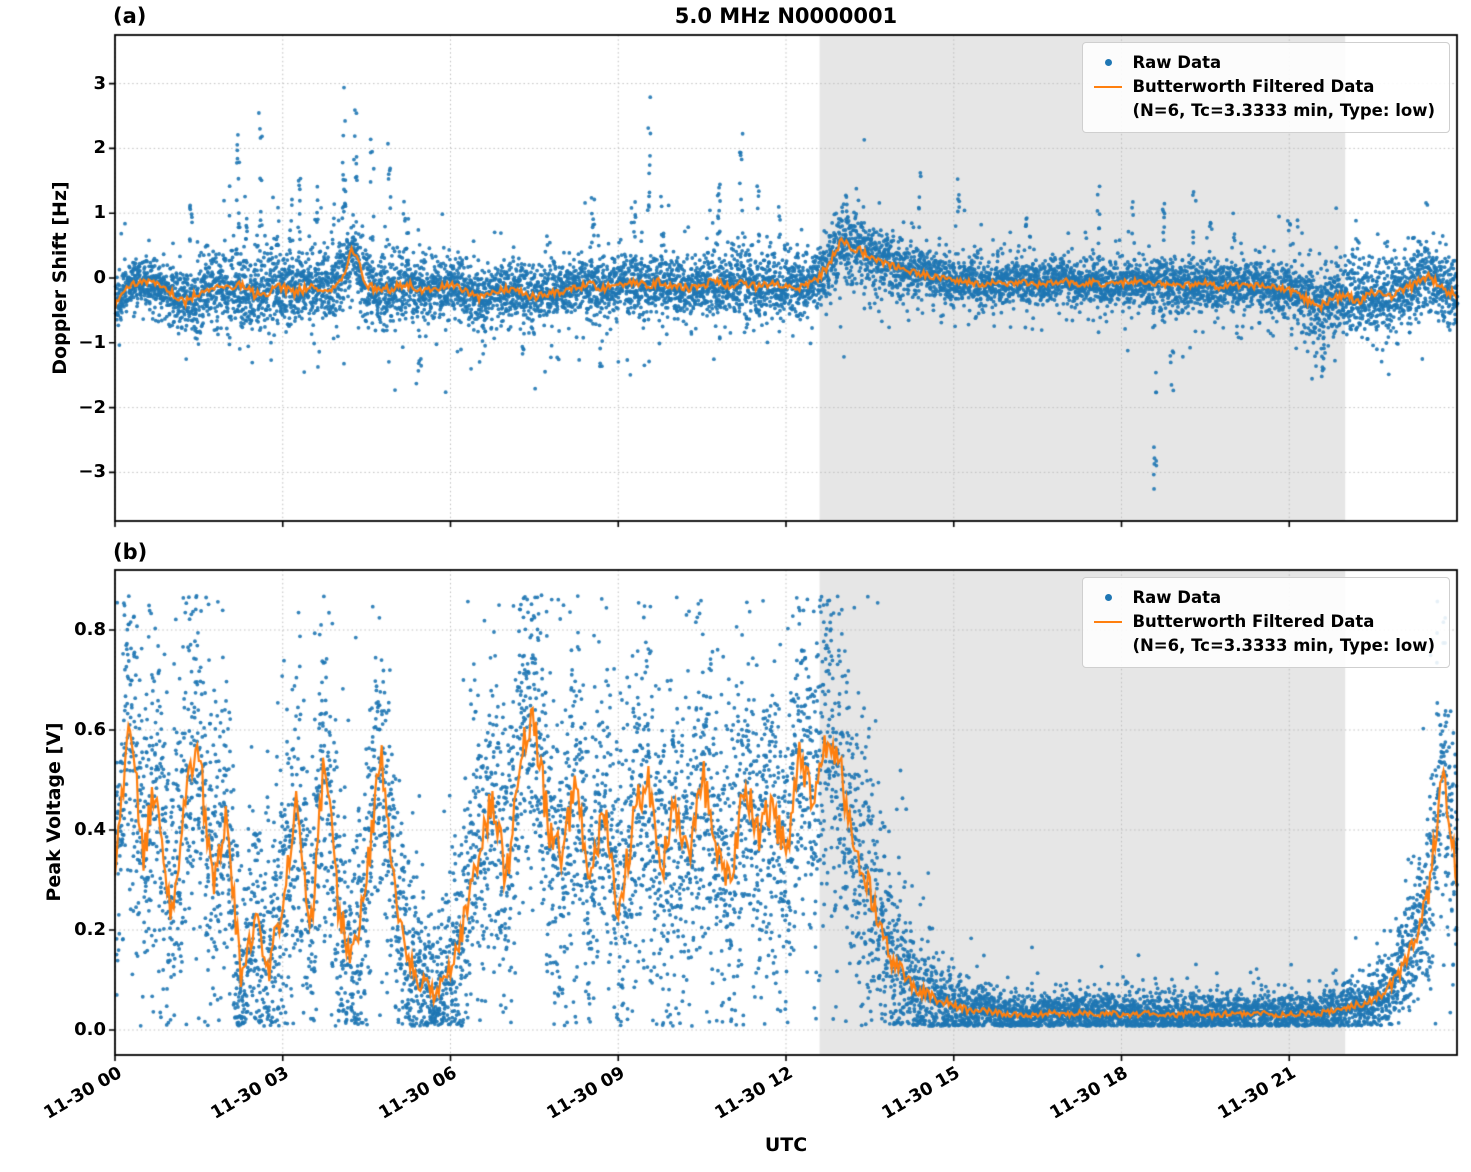  What do you see at coordinates (130, 16) in the screenshot?
I see `panel-a-label: (a)` at bounding box center [130, 16].